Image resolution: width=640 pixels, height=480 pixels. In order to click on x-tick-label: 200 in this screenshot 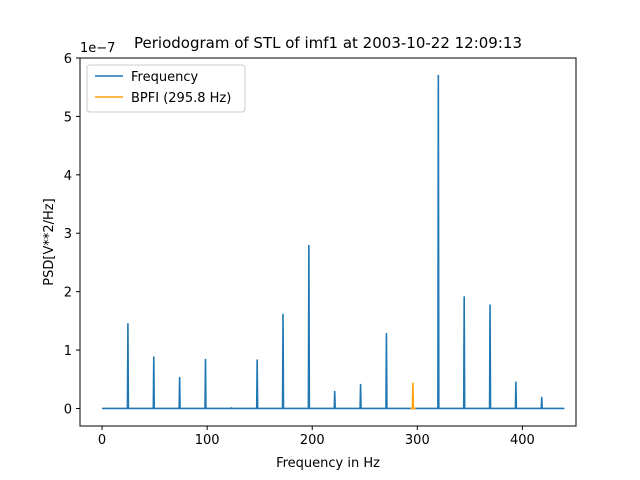, I will do `click(312, 440)`.